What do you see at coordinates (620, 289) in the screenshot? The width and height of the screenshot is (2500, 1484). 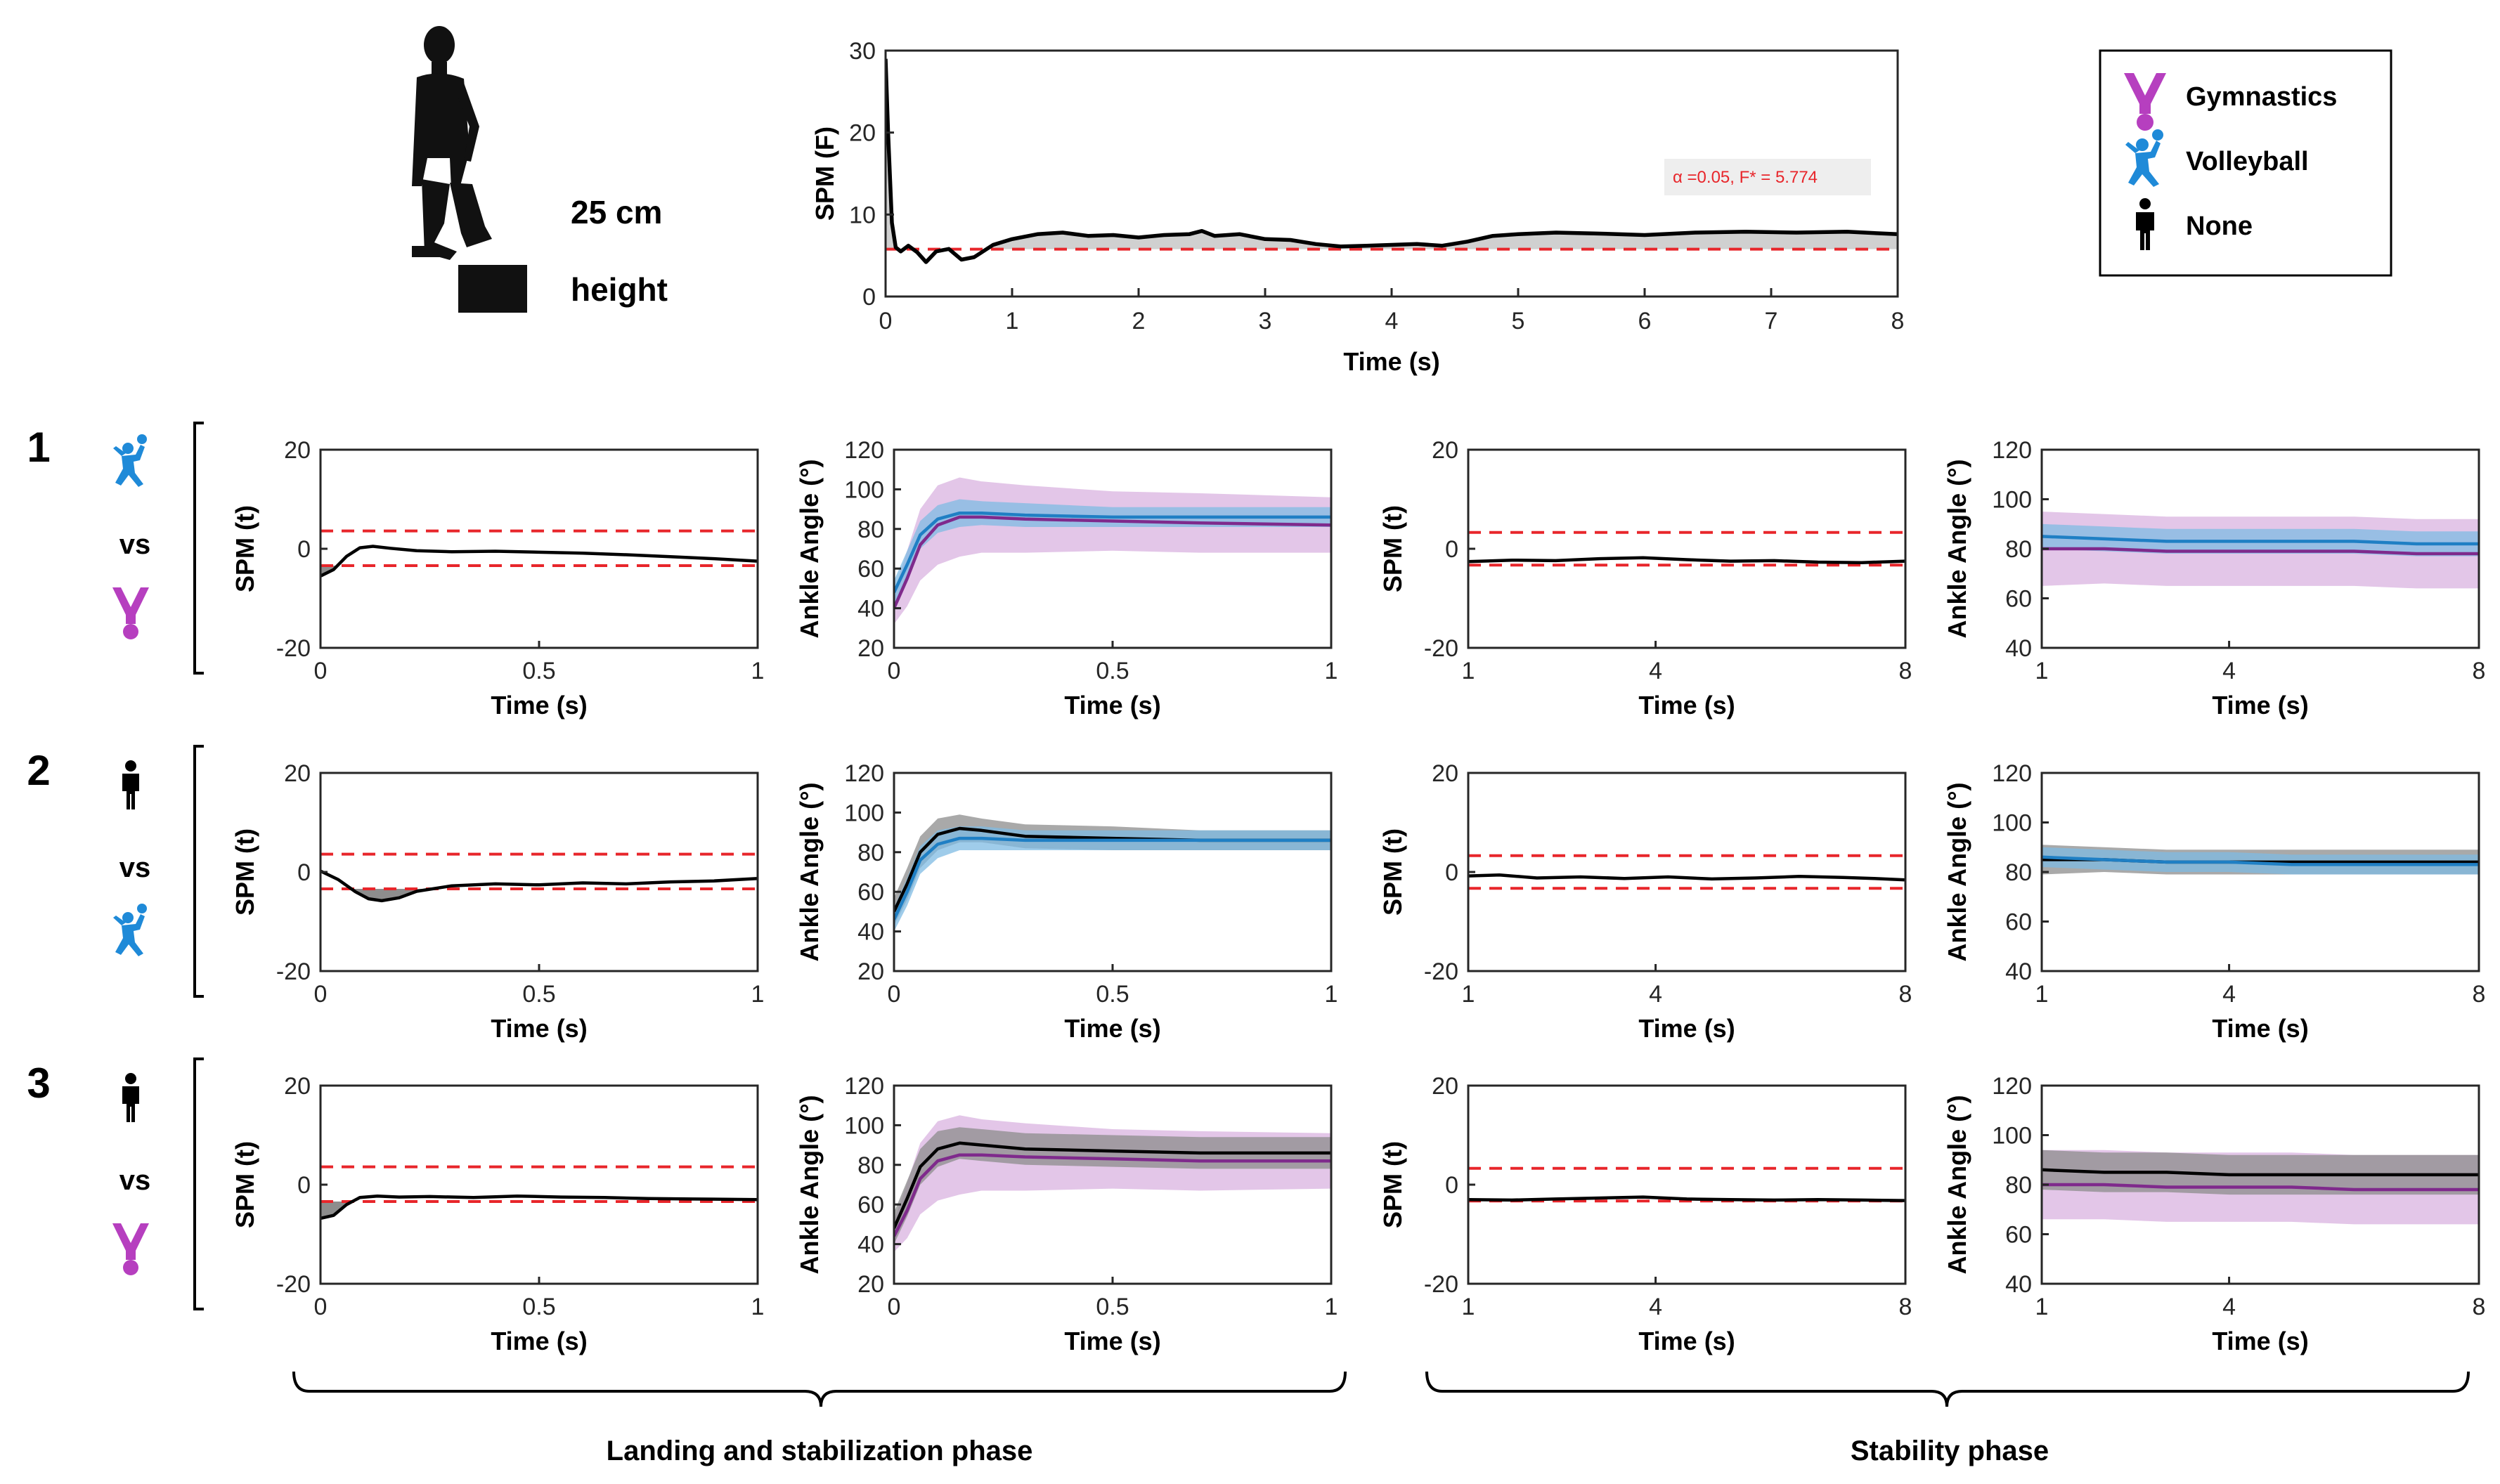 I see `drop-height-label: height` at bounding box center [620, 289].